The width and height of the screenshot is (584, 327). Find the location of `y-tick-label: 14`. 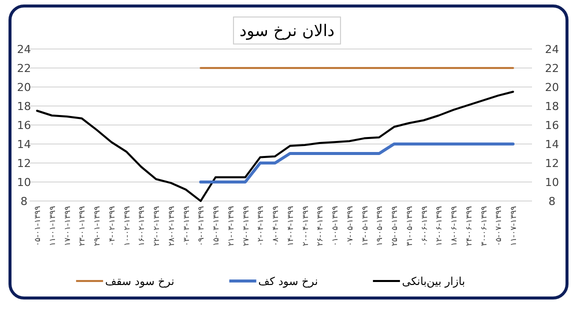

y-tick-label: 14 is located at coordinates (24, 144).